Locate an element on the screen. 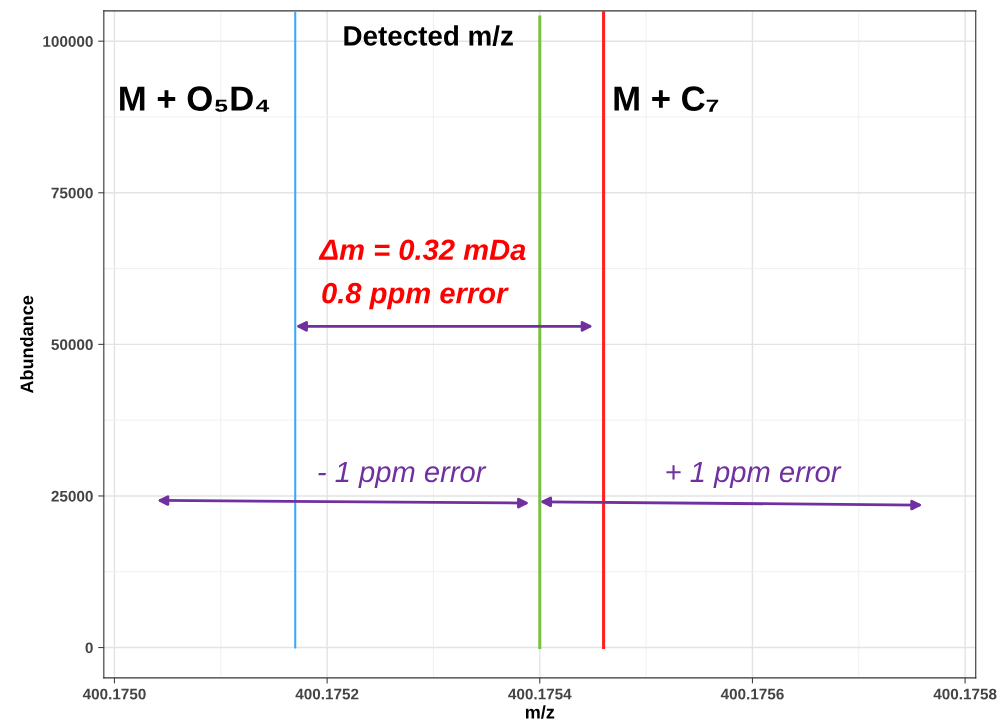  x-tick-label: 400.1754 is located at coordinates (540, 694).